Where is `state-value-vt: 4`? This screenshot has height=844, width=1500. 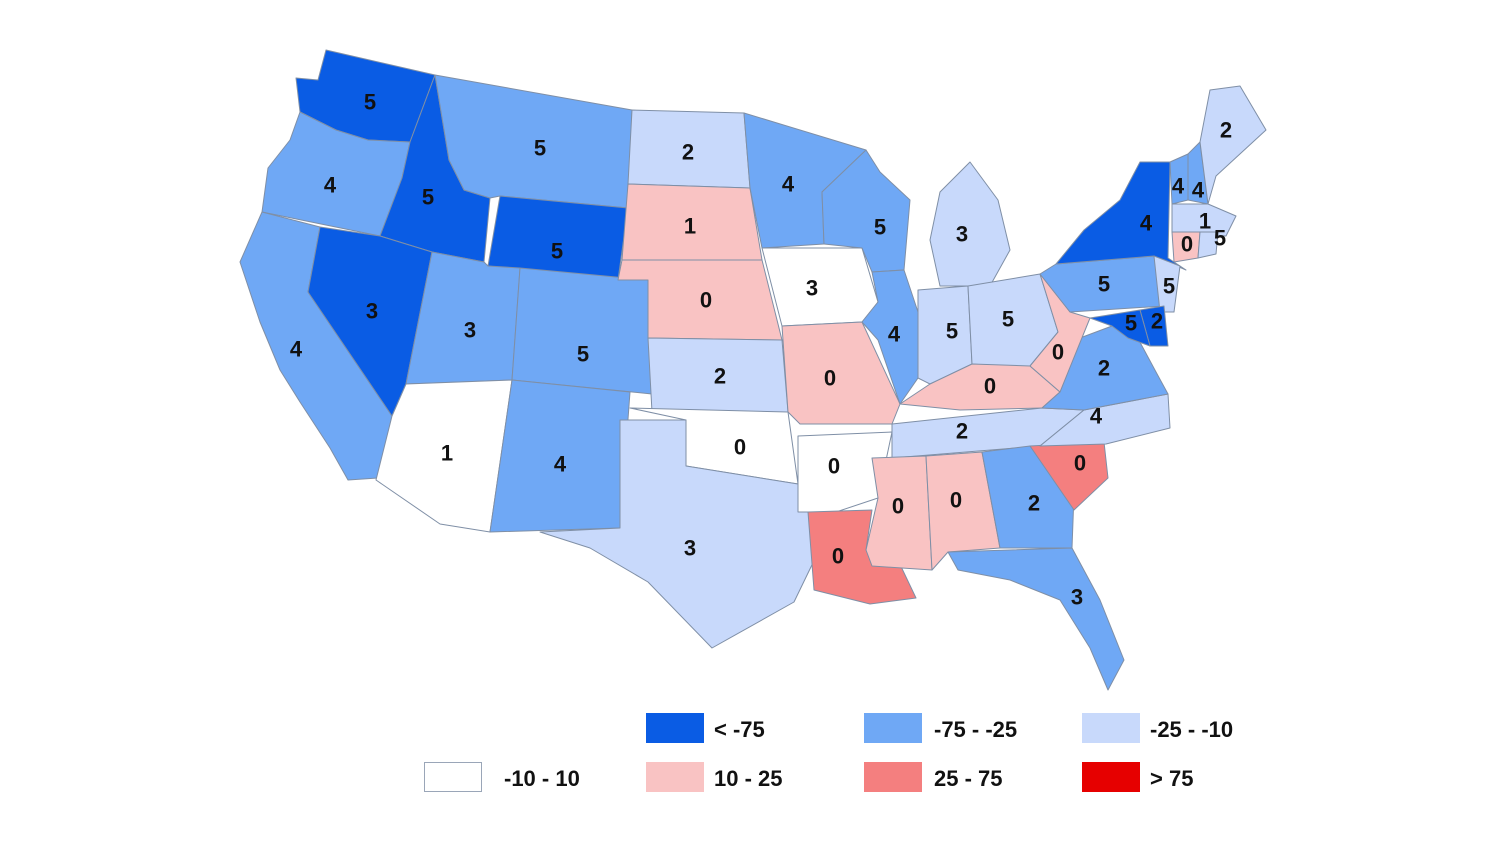
state-value-vt: 4 is located at coordinates (1178, 186).